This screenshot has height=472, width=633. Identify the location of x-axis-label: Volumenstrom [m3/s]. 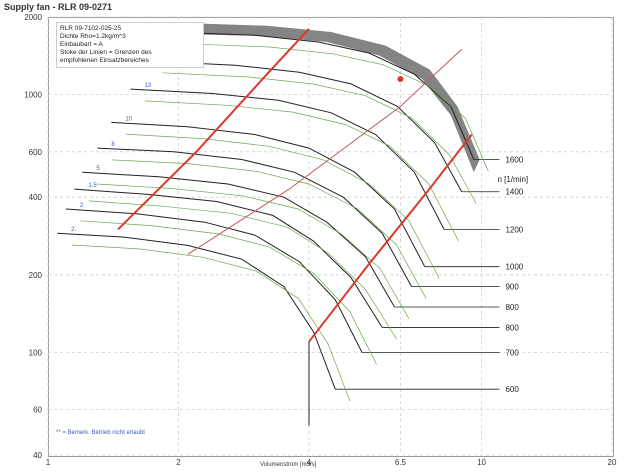
(288, 465).